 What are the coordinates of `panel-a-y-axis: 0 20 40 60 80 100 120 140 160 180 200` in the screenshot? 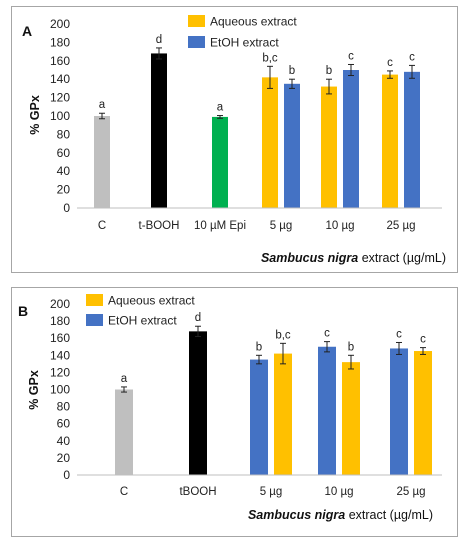 It's located at (60, 116).